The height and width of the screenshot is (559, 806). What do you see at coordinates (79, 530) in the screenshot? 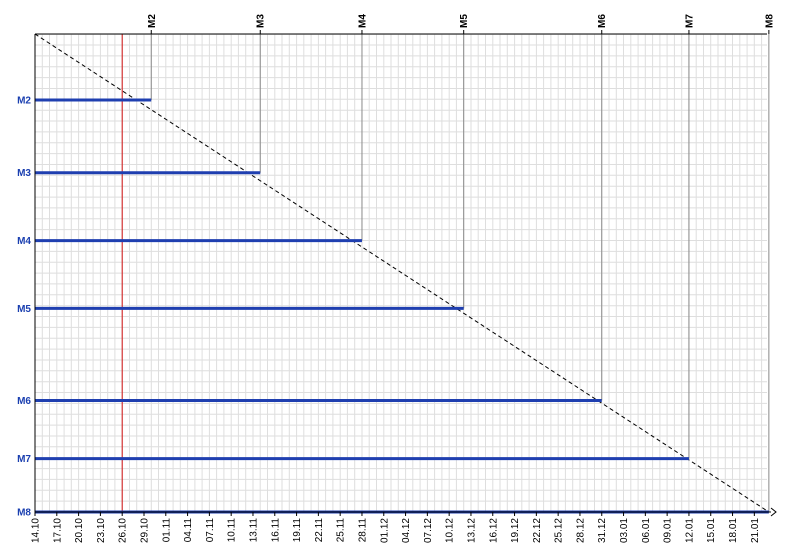
I see `x-tick-label: 20.10` at bounding box center [79, 530].